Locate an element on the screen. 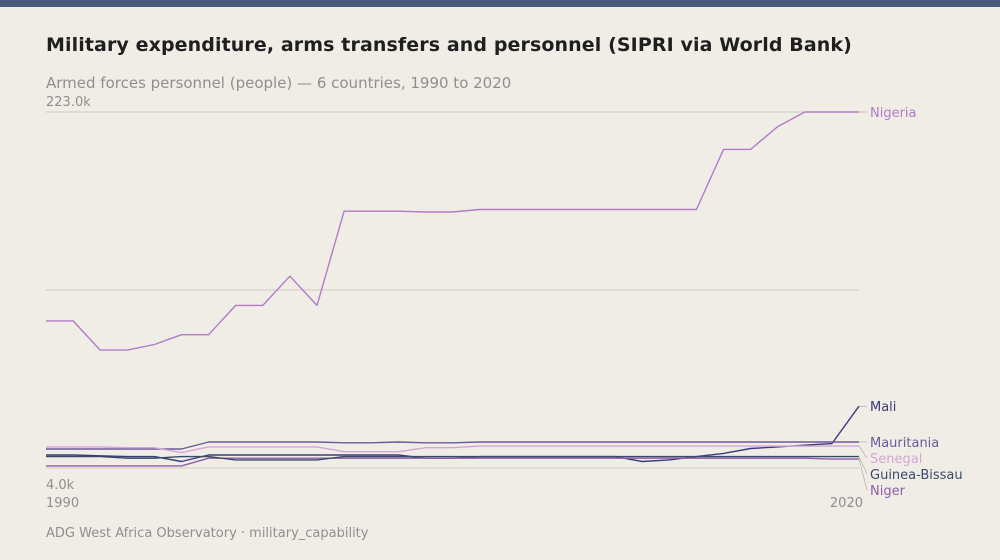  series-line-senegal is located at coordinates (452, 449).